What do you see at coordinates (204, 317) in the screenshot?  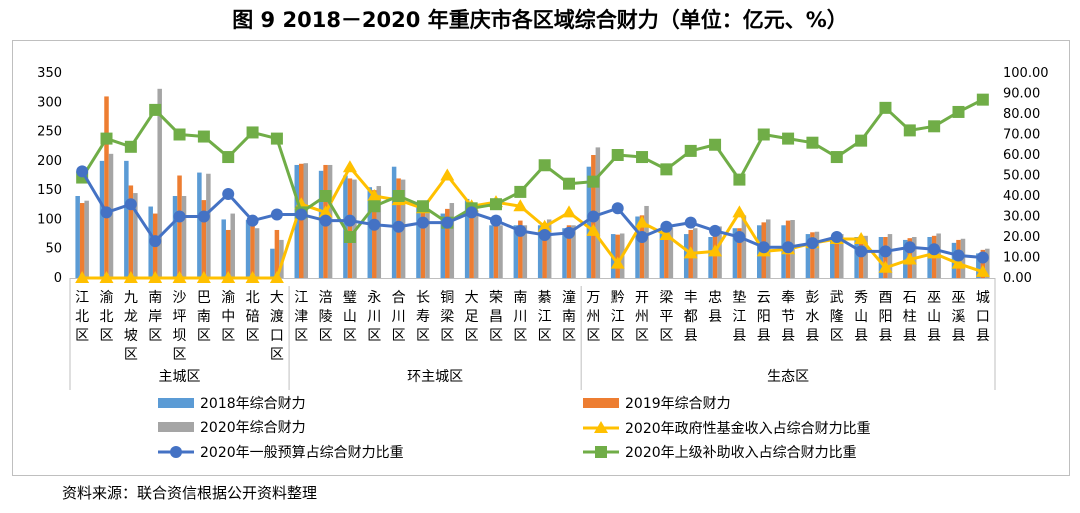 I see `x-tick-label-char: 南` at bounding box center [204, 317].